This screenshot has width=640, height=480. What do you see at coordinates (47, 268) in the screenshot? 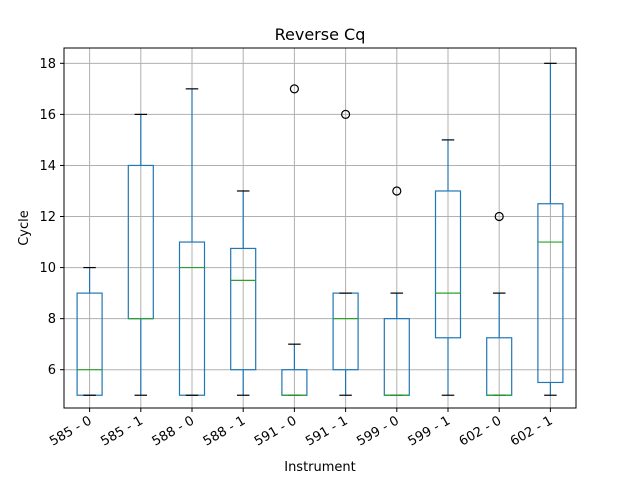
I see `y-tick-label: 10` at bounding box center [47, 268].